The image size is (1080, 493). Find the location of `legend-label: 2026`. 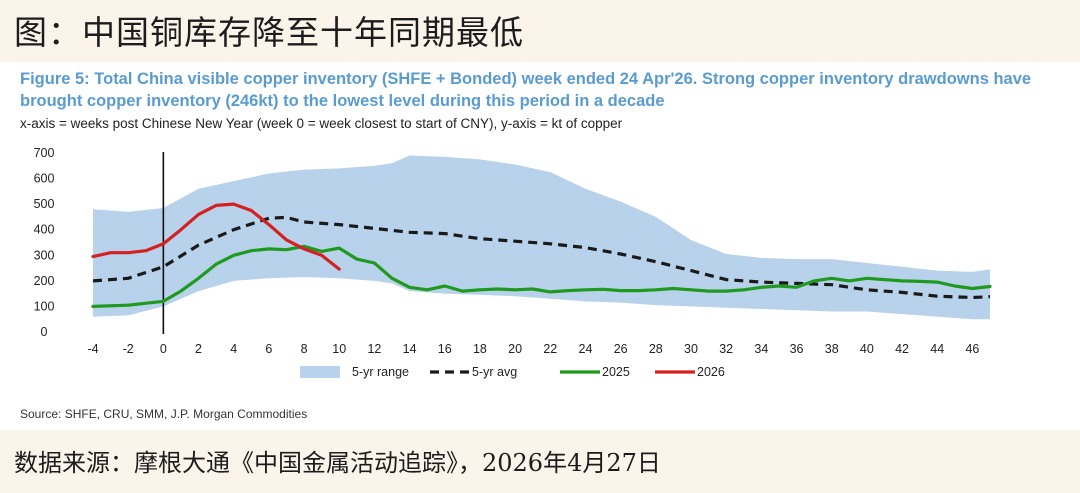

legend-label: 2026 is located at coordinates (711, 372).